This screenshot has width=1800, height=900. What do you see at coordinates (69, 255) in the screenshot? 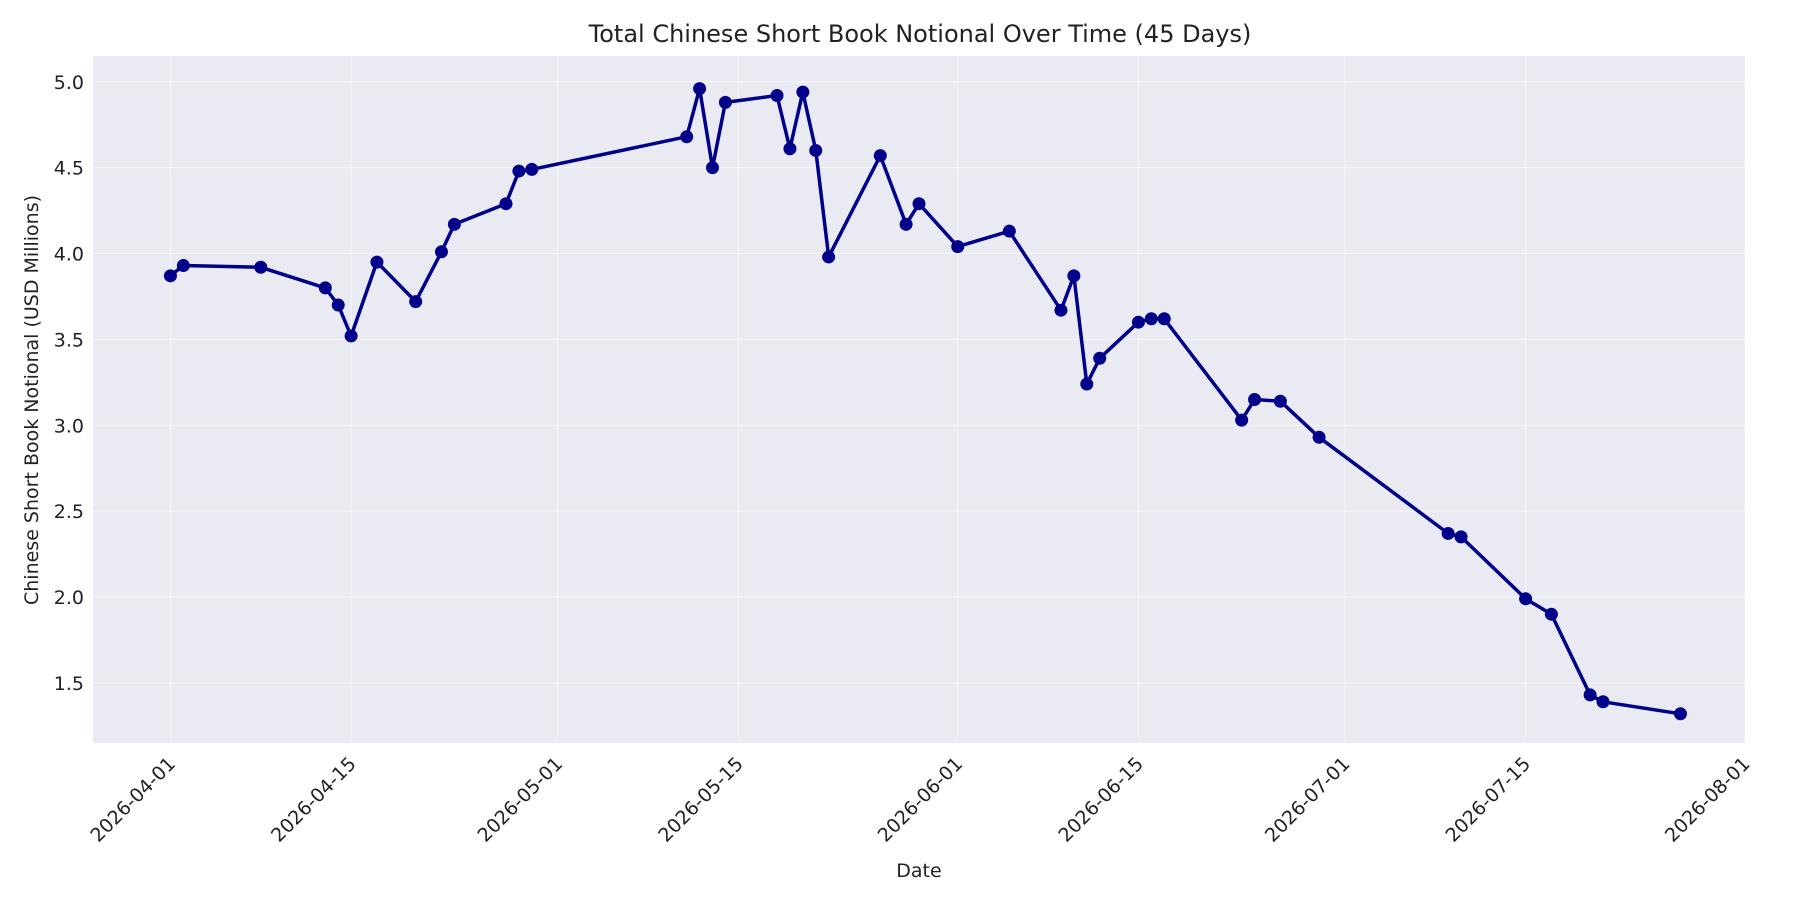
I see `y-tick-label: 4.0` at bounding box center [69, 255].